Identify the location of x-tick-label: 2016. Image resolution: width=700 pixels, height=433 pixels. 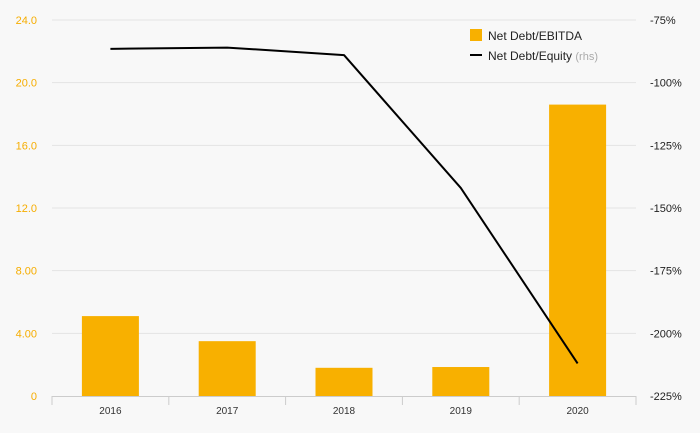
(110, 411).